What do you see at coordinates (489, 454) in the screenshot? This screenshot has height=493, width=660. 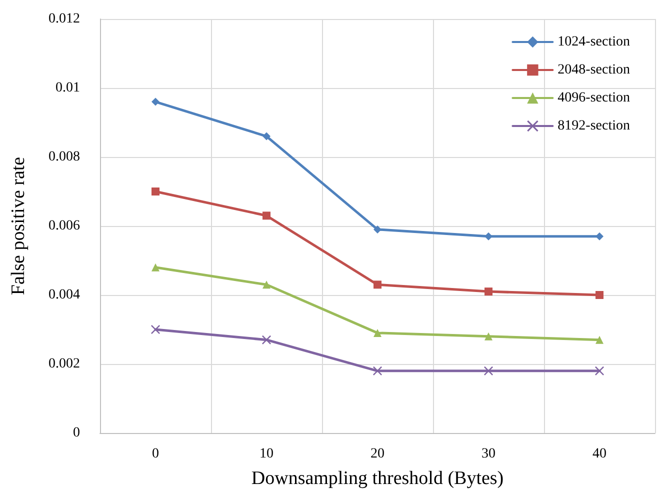 I see `x-tick-label: 30` at bounding box center [489, 454].